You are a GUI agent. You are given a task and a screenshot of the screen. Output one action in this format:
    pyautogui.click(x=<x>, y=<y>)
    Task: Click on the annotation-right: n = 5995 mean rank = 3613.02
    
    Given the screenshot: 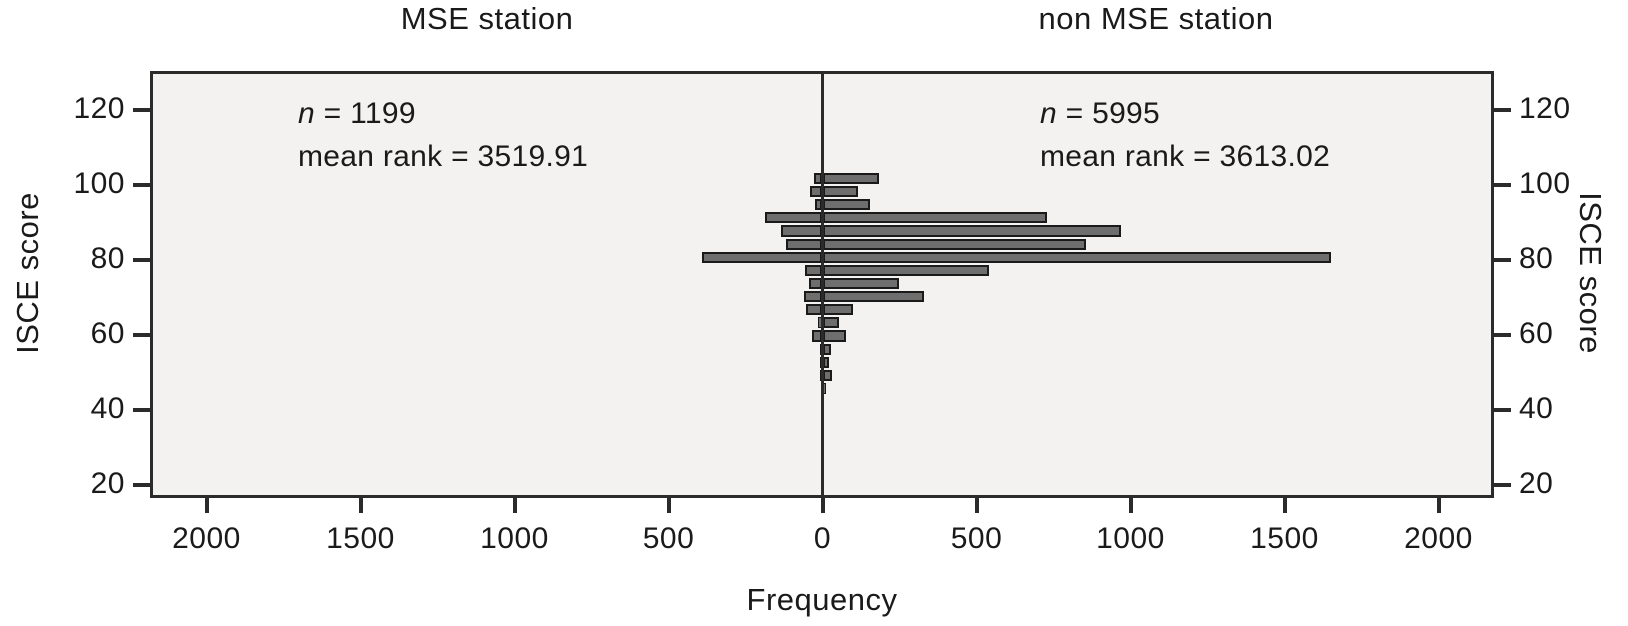 What is the action you would take?
    pyautogui.click(x=1185, y=135)
    